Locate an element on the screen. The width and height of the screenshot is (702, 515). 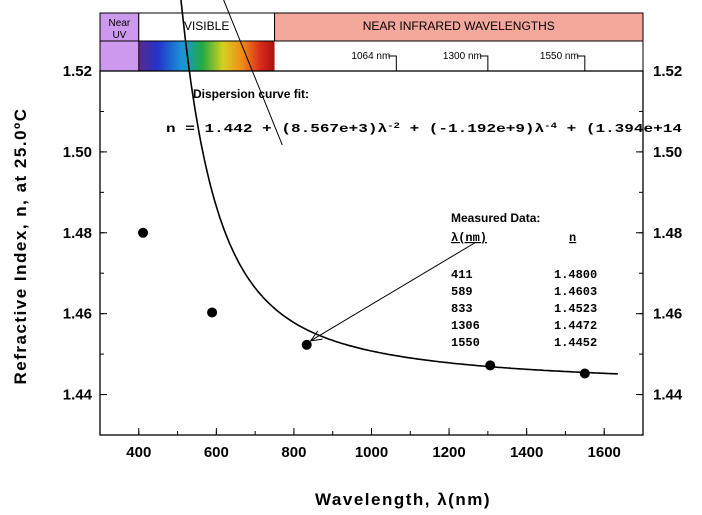
x-tick-label-4: 1200 is located at coordinates (448, 452).